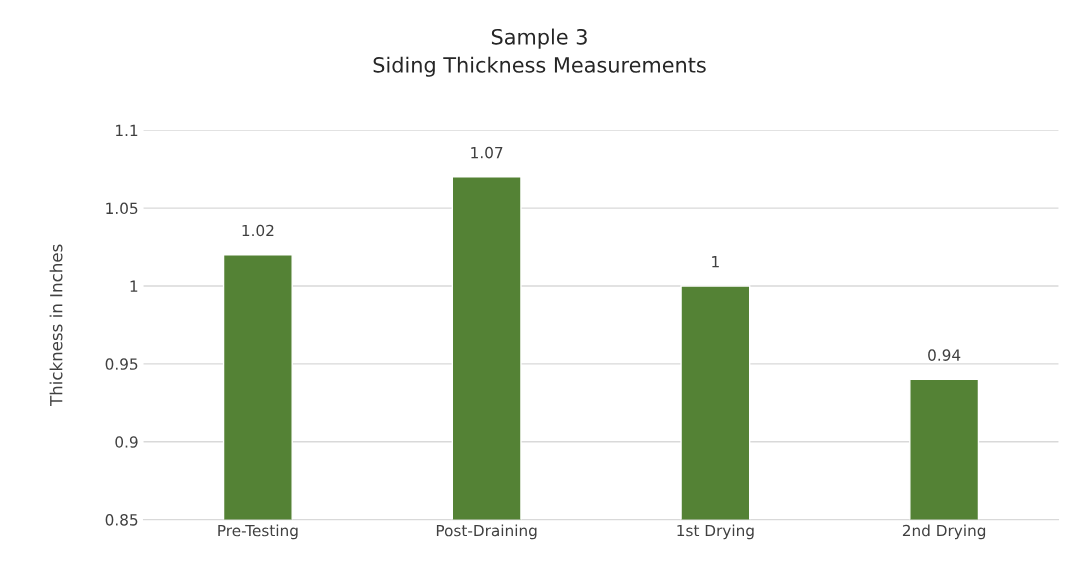  Describe the element at coordinates (258, 532) in the screenshot. I see `x-tick-label: Pre-Testing` at that location.